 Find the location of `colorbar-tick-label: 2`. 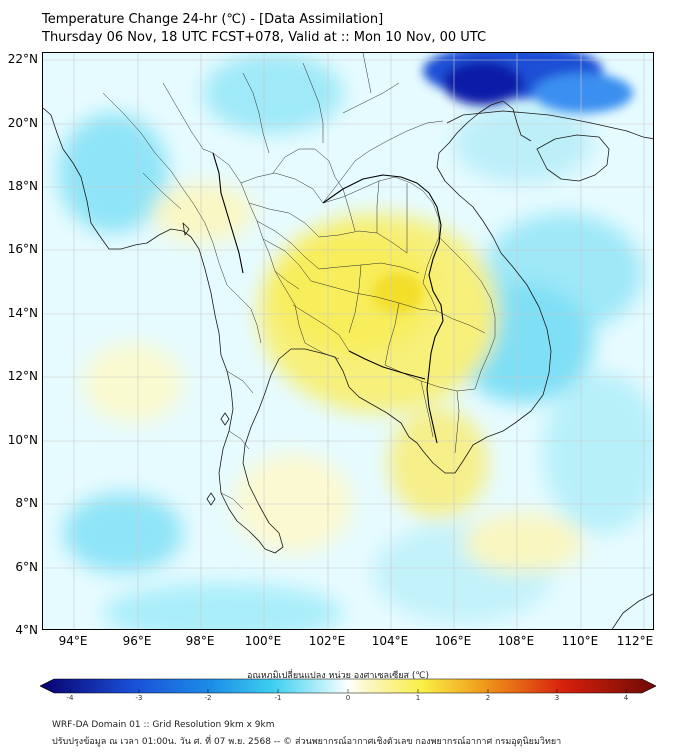

colorbar-tick-label: 2 is located at coordinates (488, 698).